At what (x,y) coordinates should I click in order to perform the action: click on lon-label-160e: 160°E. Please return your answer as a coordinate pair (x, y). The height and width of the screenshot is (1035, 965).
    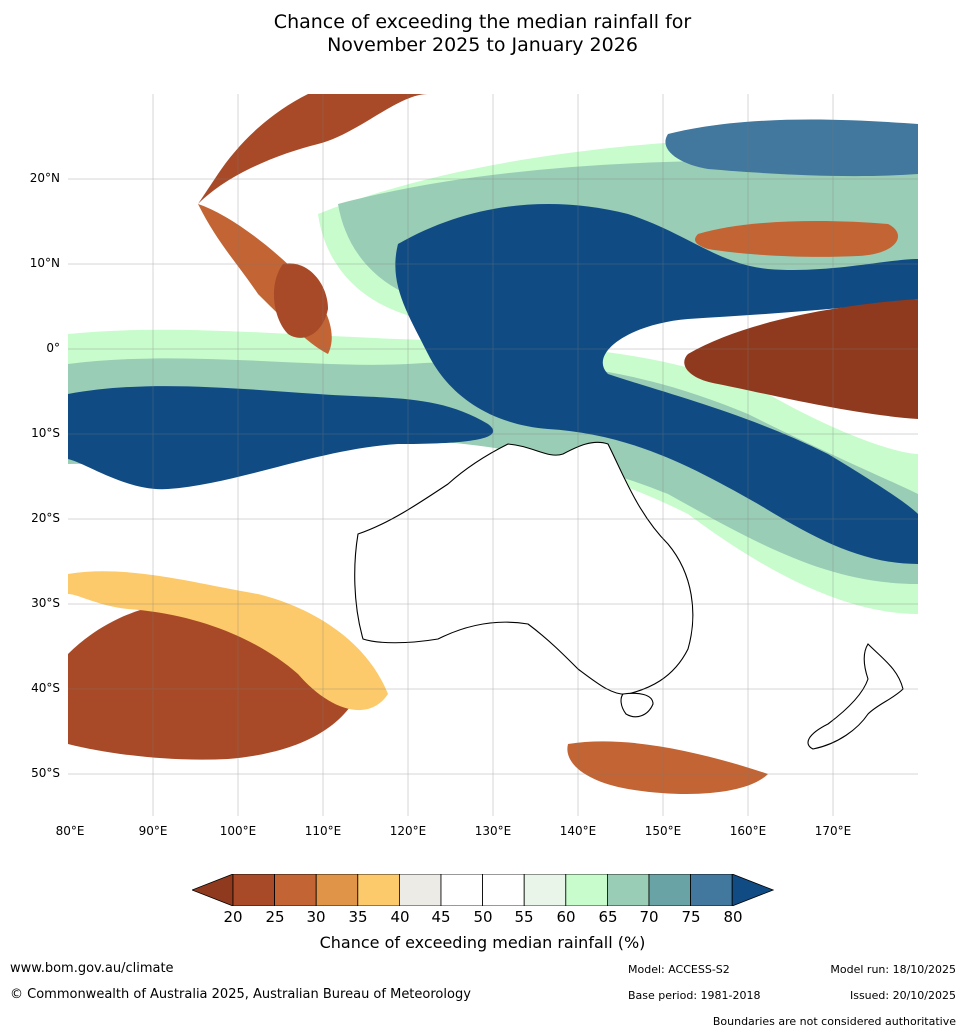
    Looking at the image, I should click on (748, 831).